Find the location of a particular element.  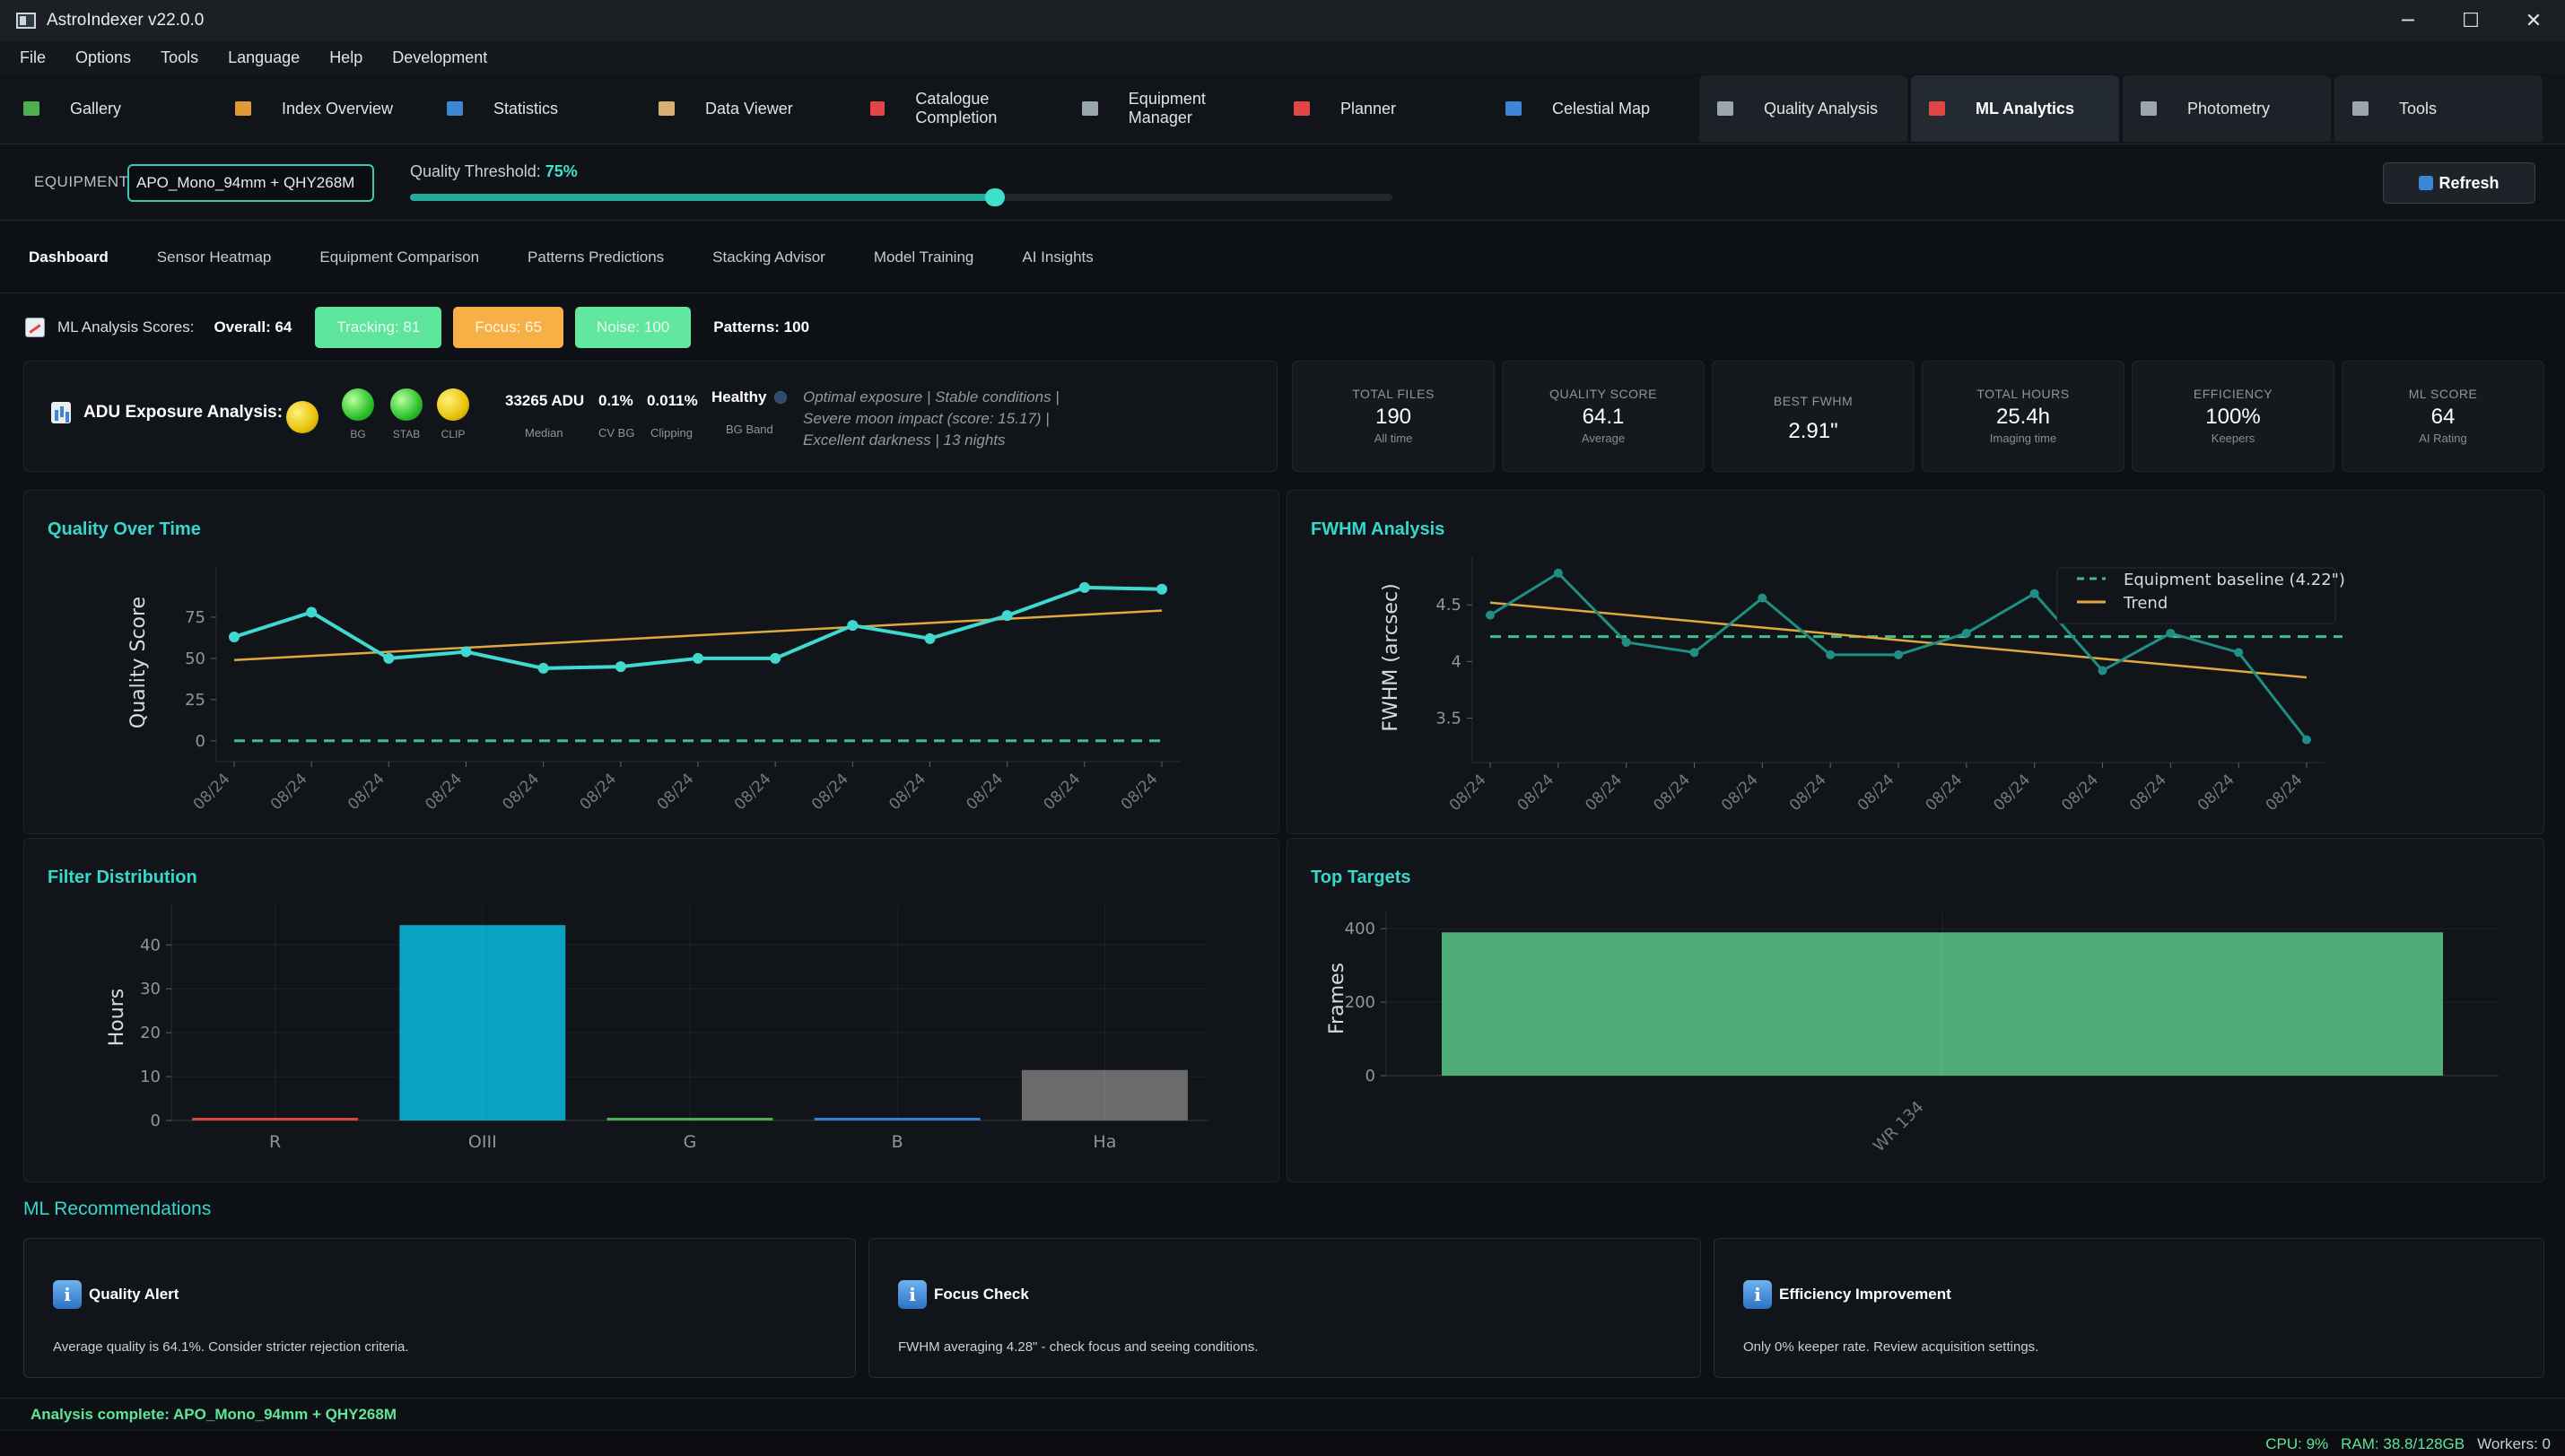

gallery-icon is located at coordinates (31, 108).